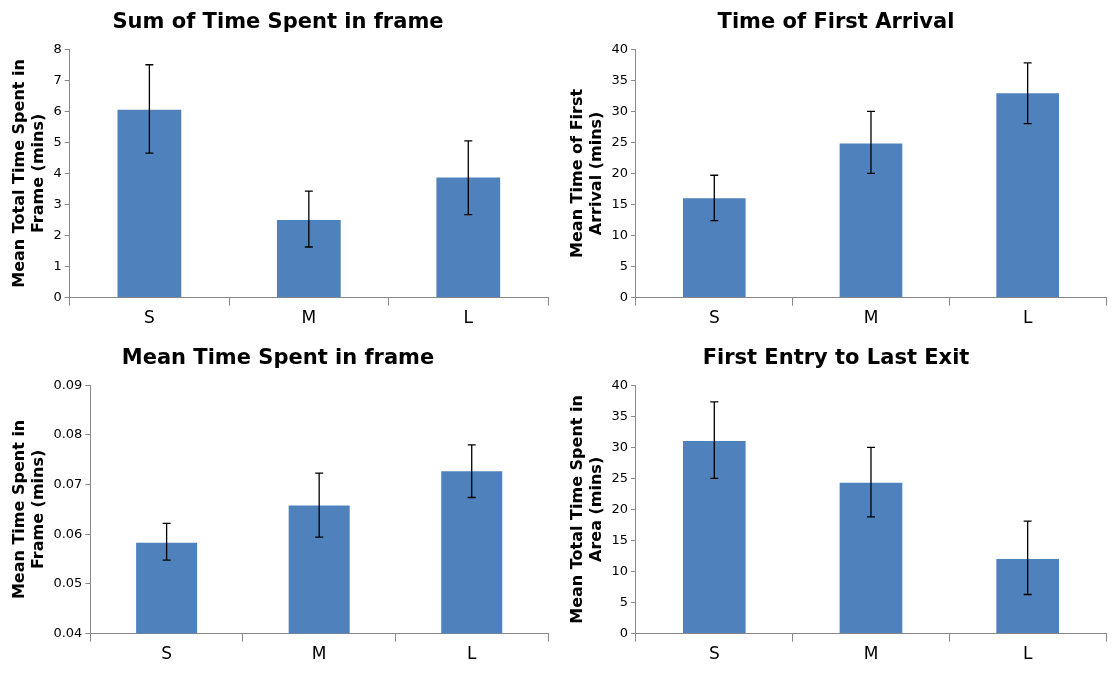 The image size is (1116, 673). What do you see at coordinates (68, 483) in the screenshot?
I see `y-tick-label: 0.07` at bounding box center [68, 483].